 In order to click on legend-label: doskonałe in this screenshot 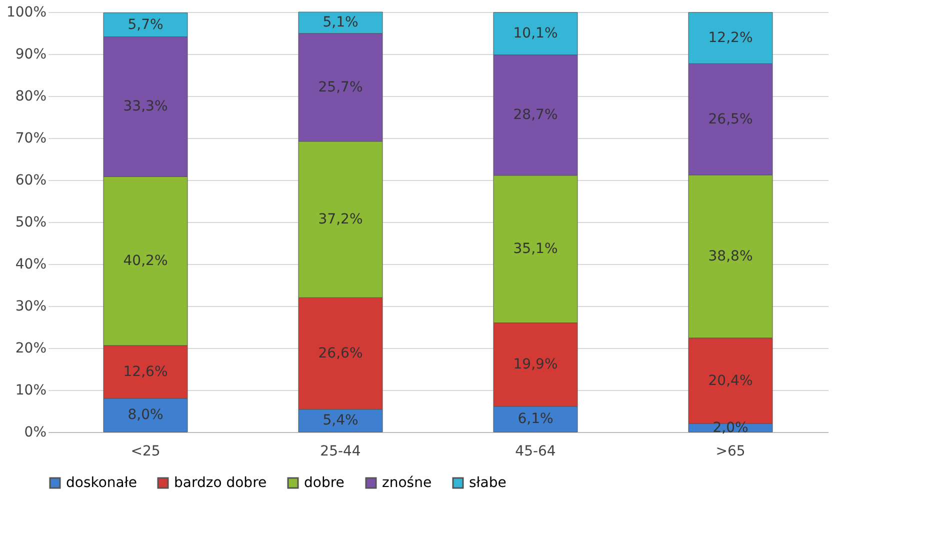, I will do `click(101, 483)`.